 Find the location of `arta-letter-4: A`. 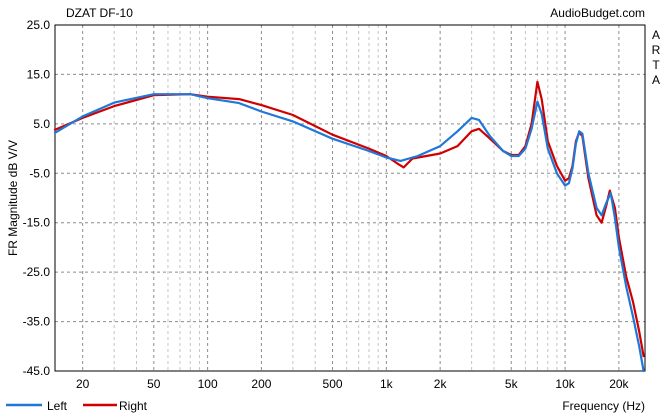

arta-letter-4: A is located at coordinates (656, 80).